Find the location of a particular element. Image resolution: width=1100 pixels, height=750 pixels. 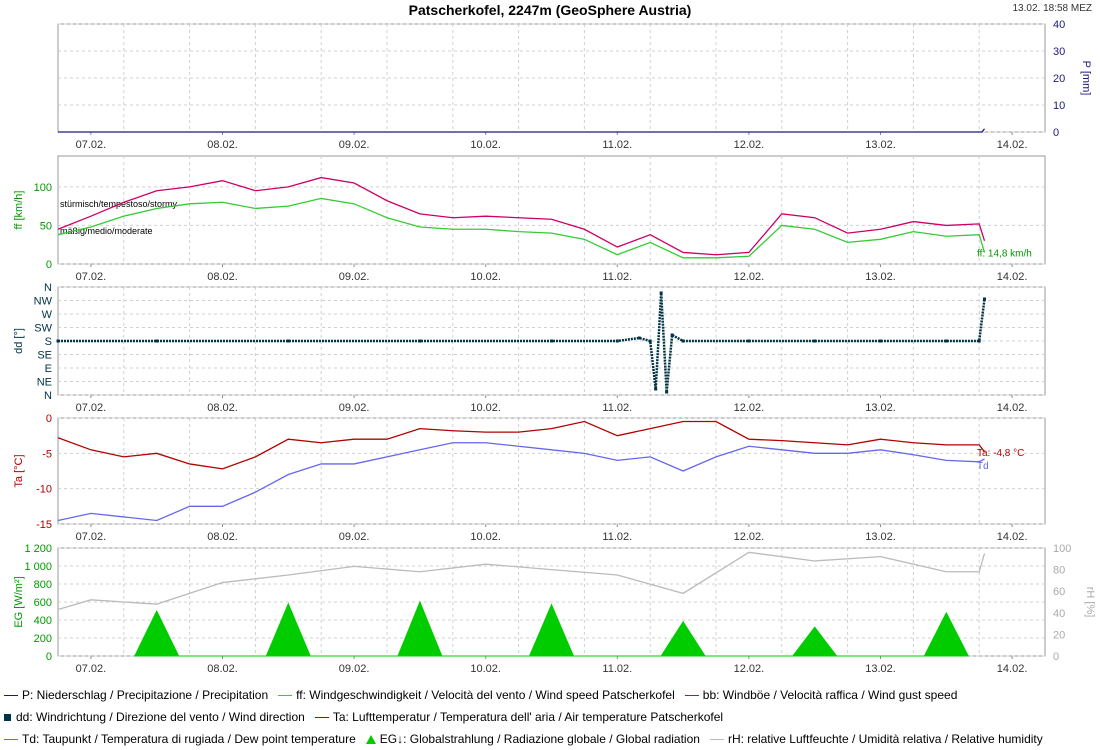

y-tick-label: NE is located at coordinates (44, 383).